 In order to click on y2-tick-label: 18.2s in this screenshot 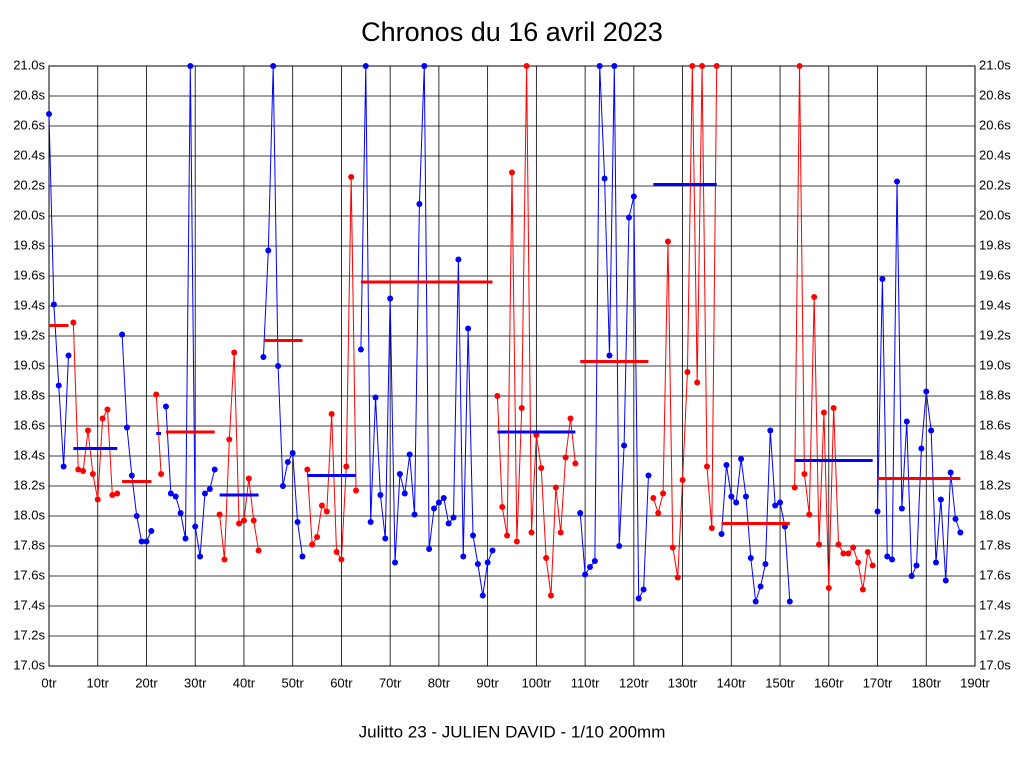, I will do `click(995, 484)`.